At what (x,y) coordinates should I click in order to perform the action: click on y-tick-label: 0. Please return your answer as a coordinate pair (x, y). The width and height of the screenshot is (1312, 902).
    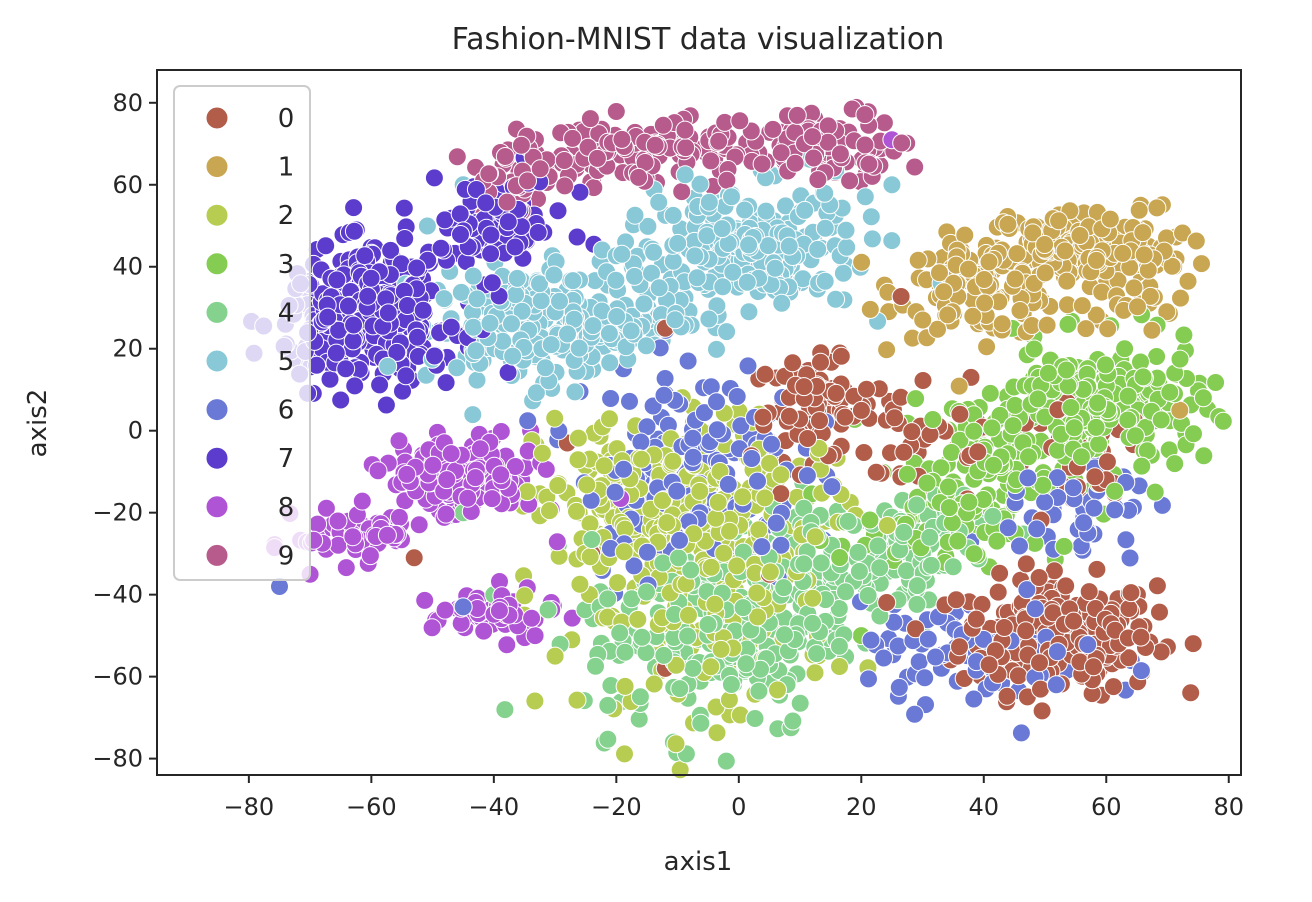
    Looking at the image, I should click on (135, 431).